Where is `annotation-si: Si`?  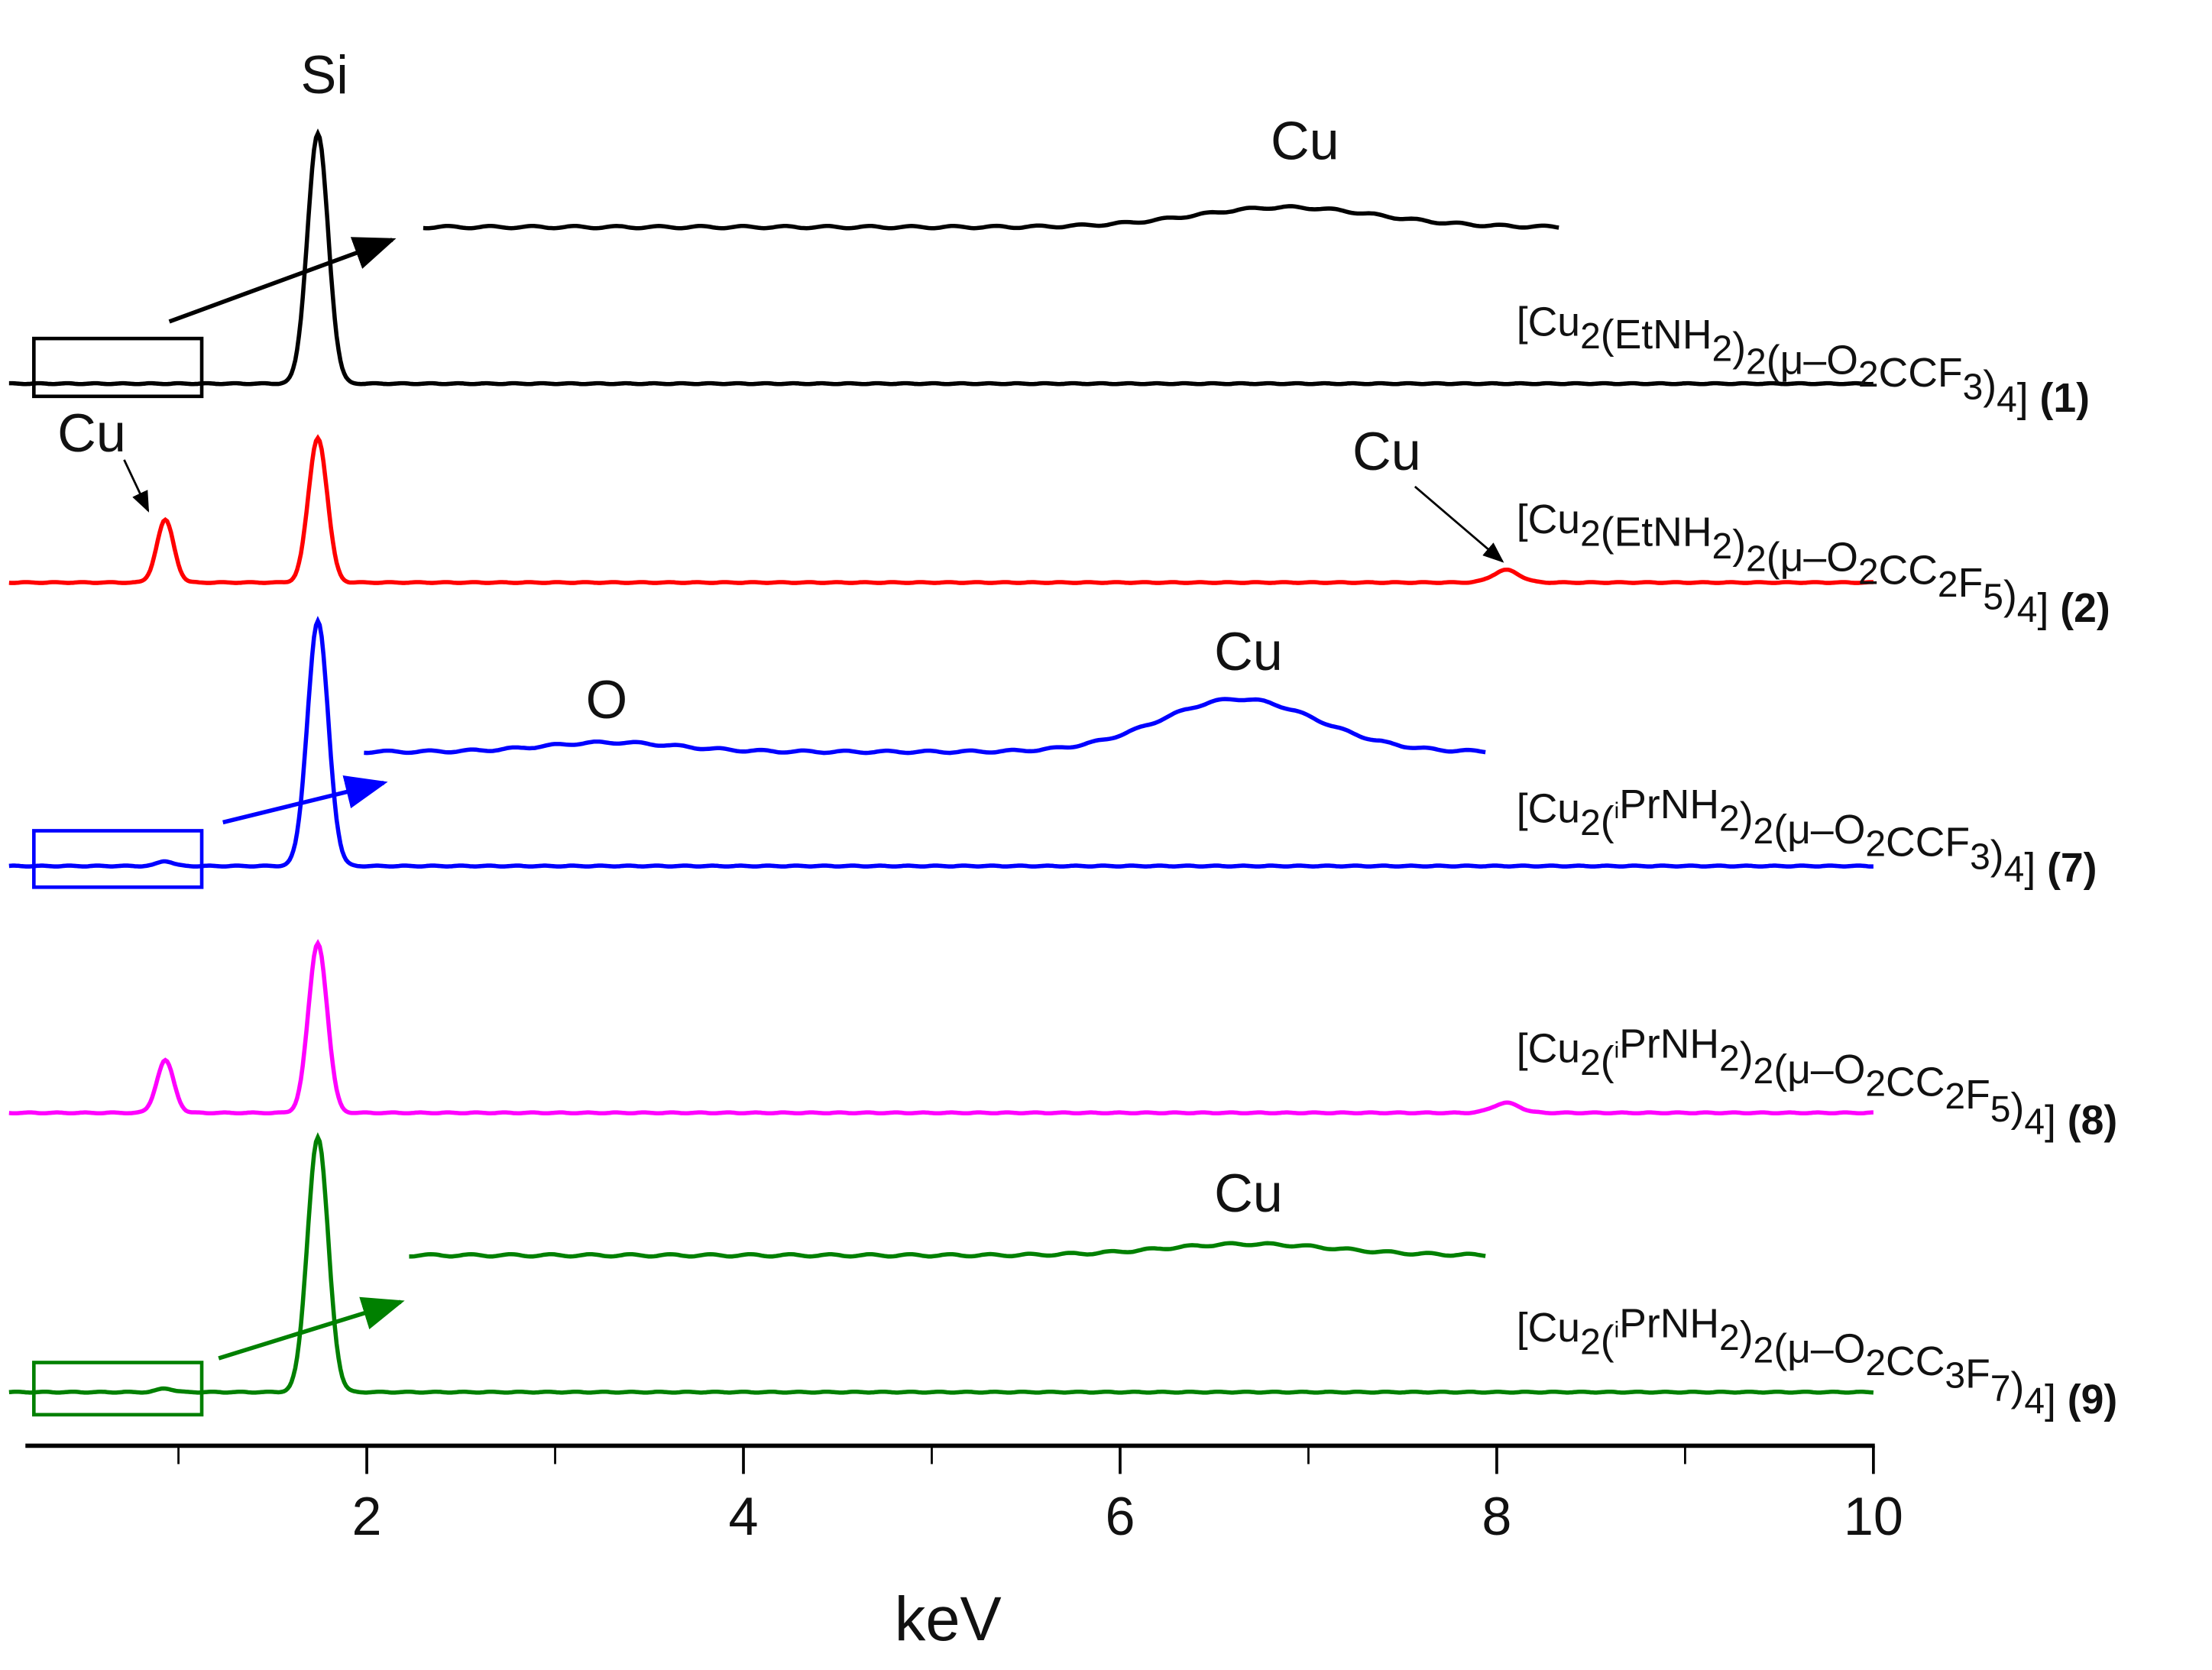 annotation-si: Si is located at coordinates (324, 74).